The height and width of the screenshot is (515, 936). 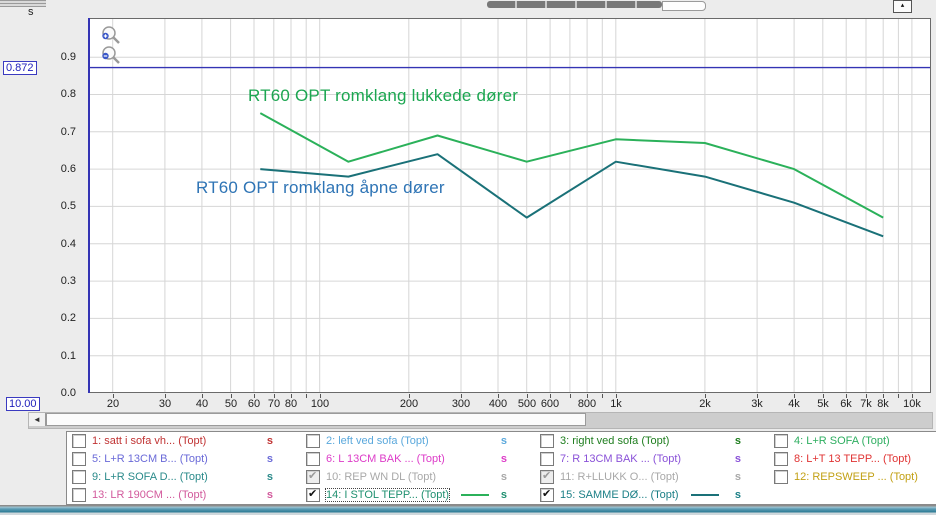 I want to click on zoom-in-icon, so click(x=111, y=36).